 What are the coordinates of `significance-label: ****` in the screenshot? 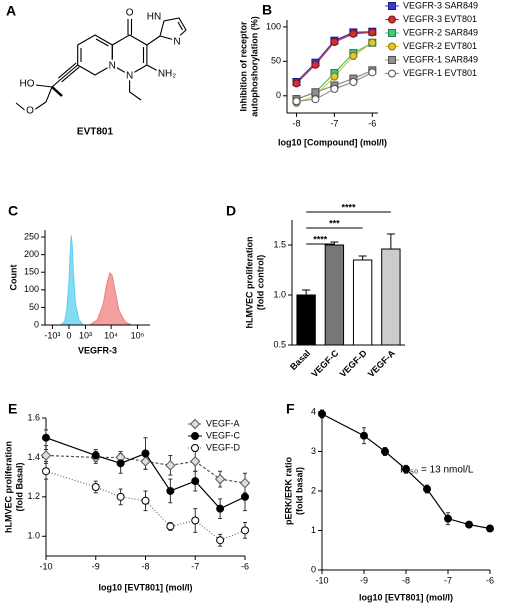 It's located at (348, 207).